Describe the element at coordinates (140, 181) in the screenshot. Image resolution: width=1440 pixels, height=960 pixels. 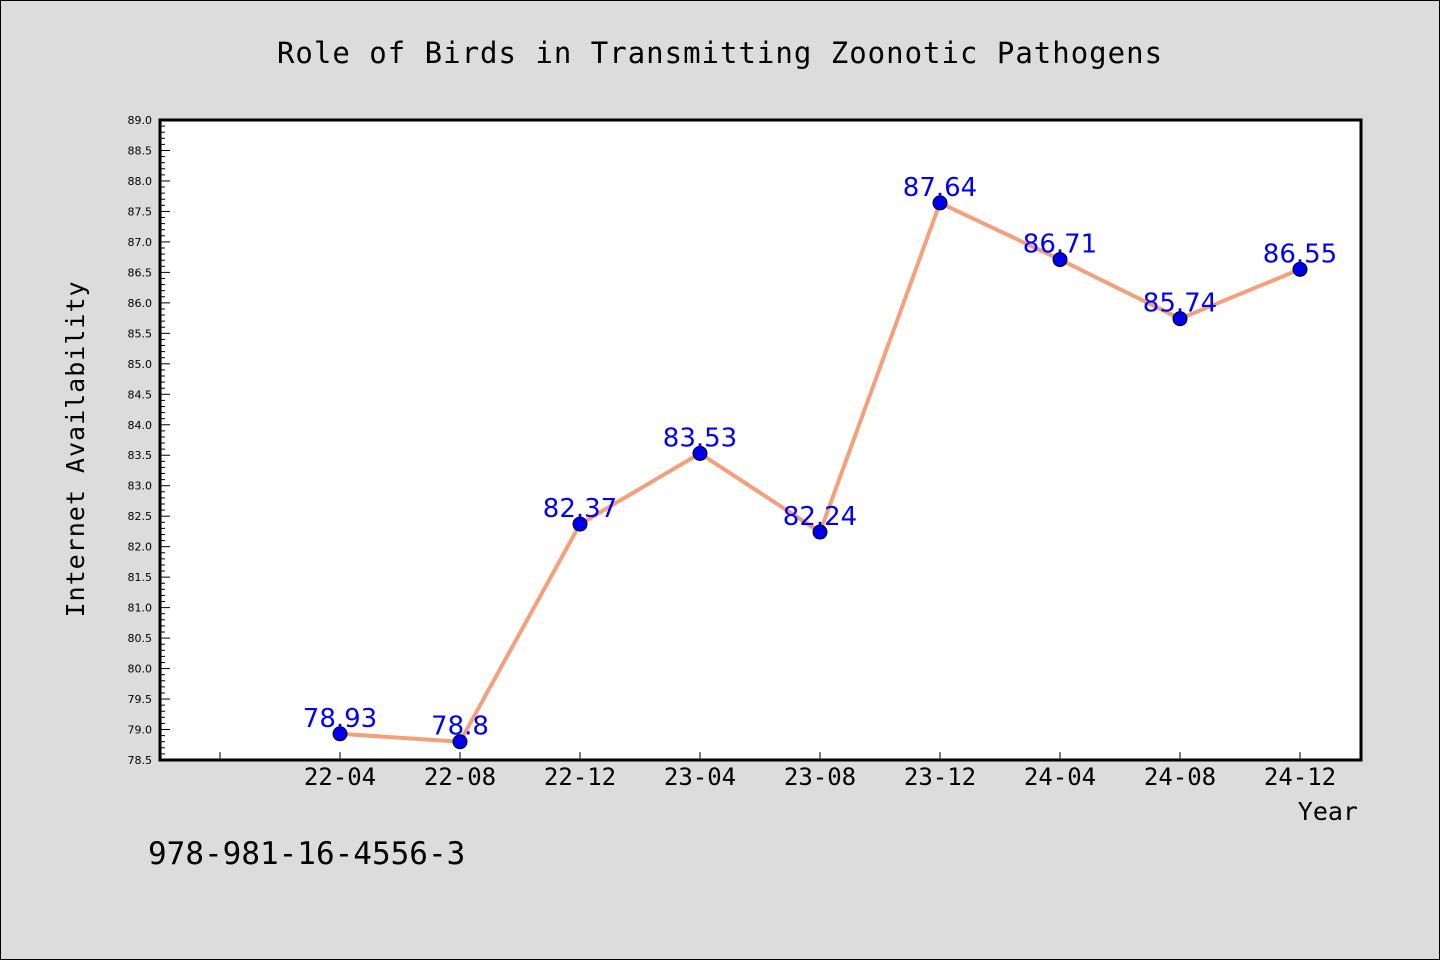
I see `y-tick-label: 88.0` at that location.